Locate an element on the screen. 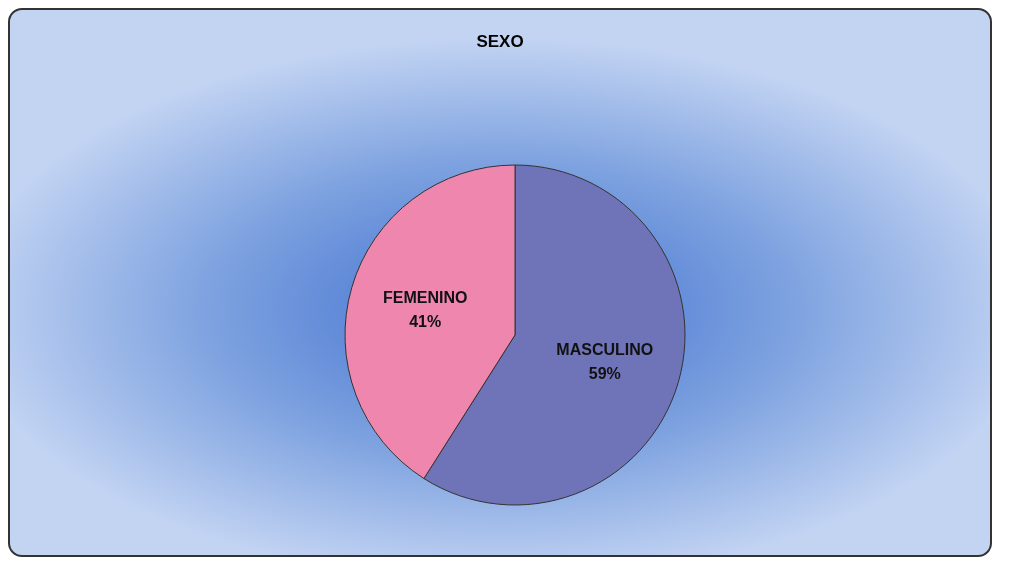 The height and width of the screenshot is (573, 1012). slice-label: MASCULINO is located at coordinates (605, 350).